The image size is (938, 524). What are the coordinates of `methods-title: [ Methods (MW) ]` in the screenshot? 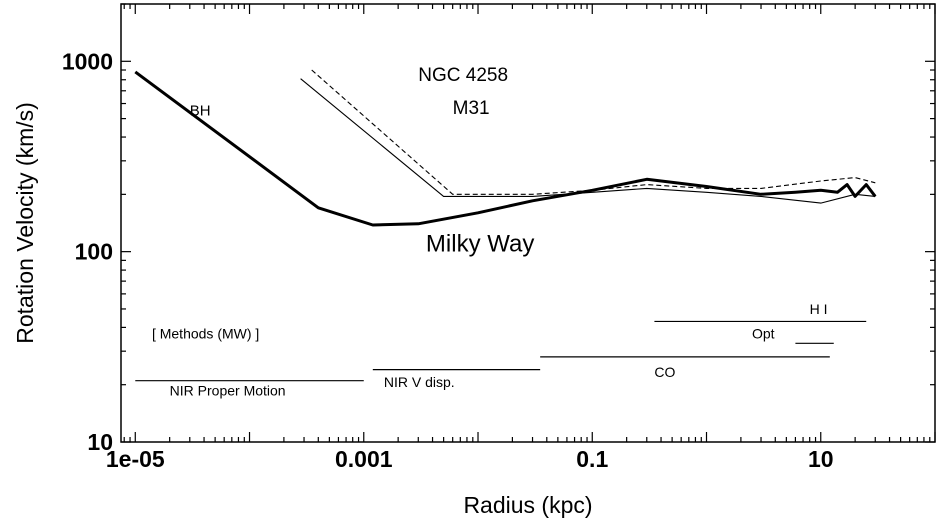 It's located at (205, 333).